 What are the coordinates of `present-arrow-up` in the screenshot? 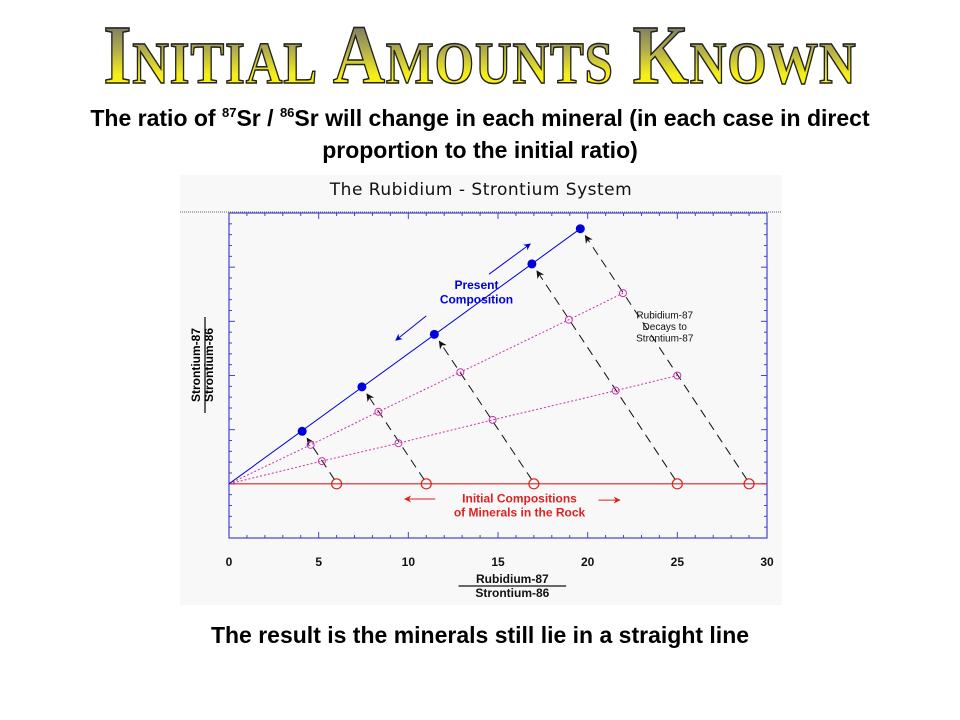 It's located at (509, 259).